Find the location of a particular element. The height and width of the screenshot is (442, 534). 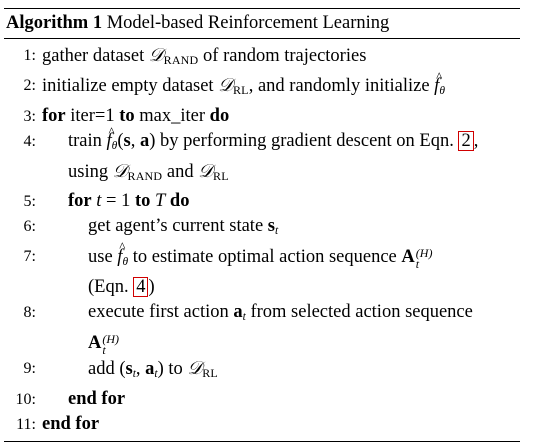

algorithm-line-4-cont: using 𝒟RAND and 𝒟RL is located at coordinates (262, 174).